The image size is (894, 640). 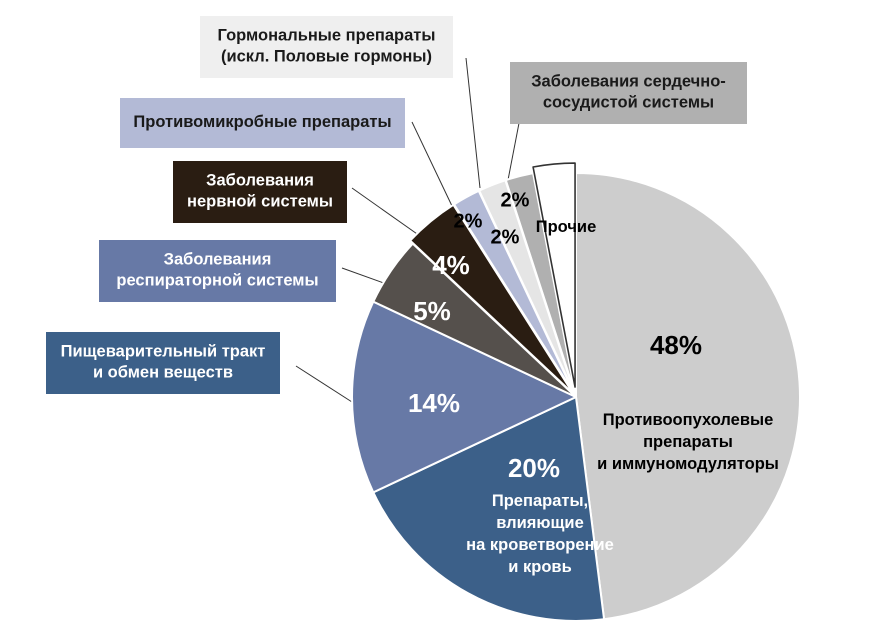 I want to click on callout-label: Заболевания нервной системы, so click(x=260, y=191).